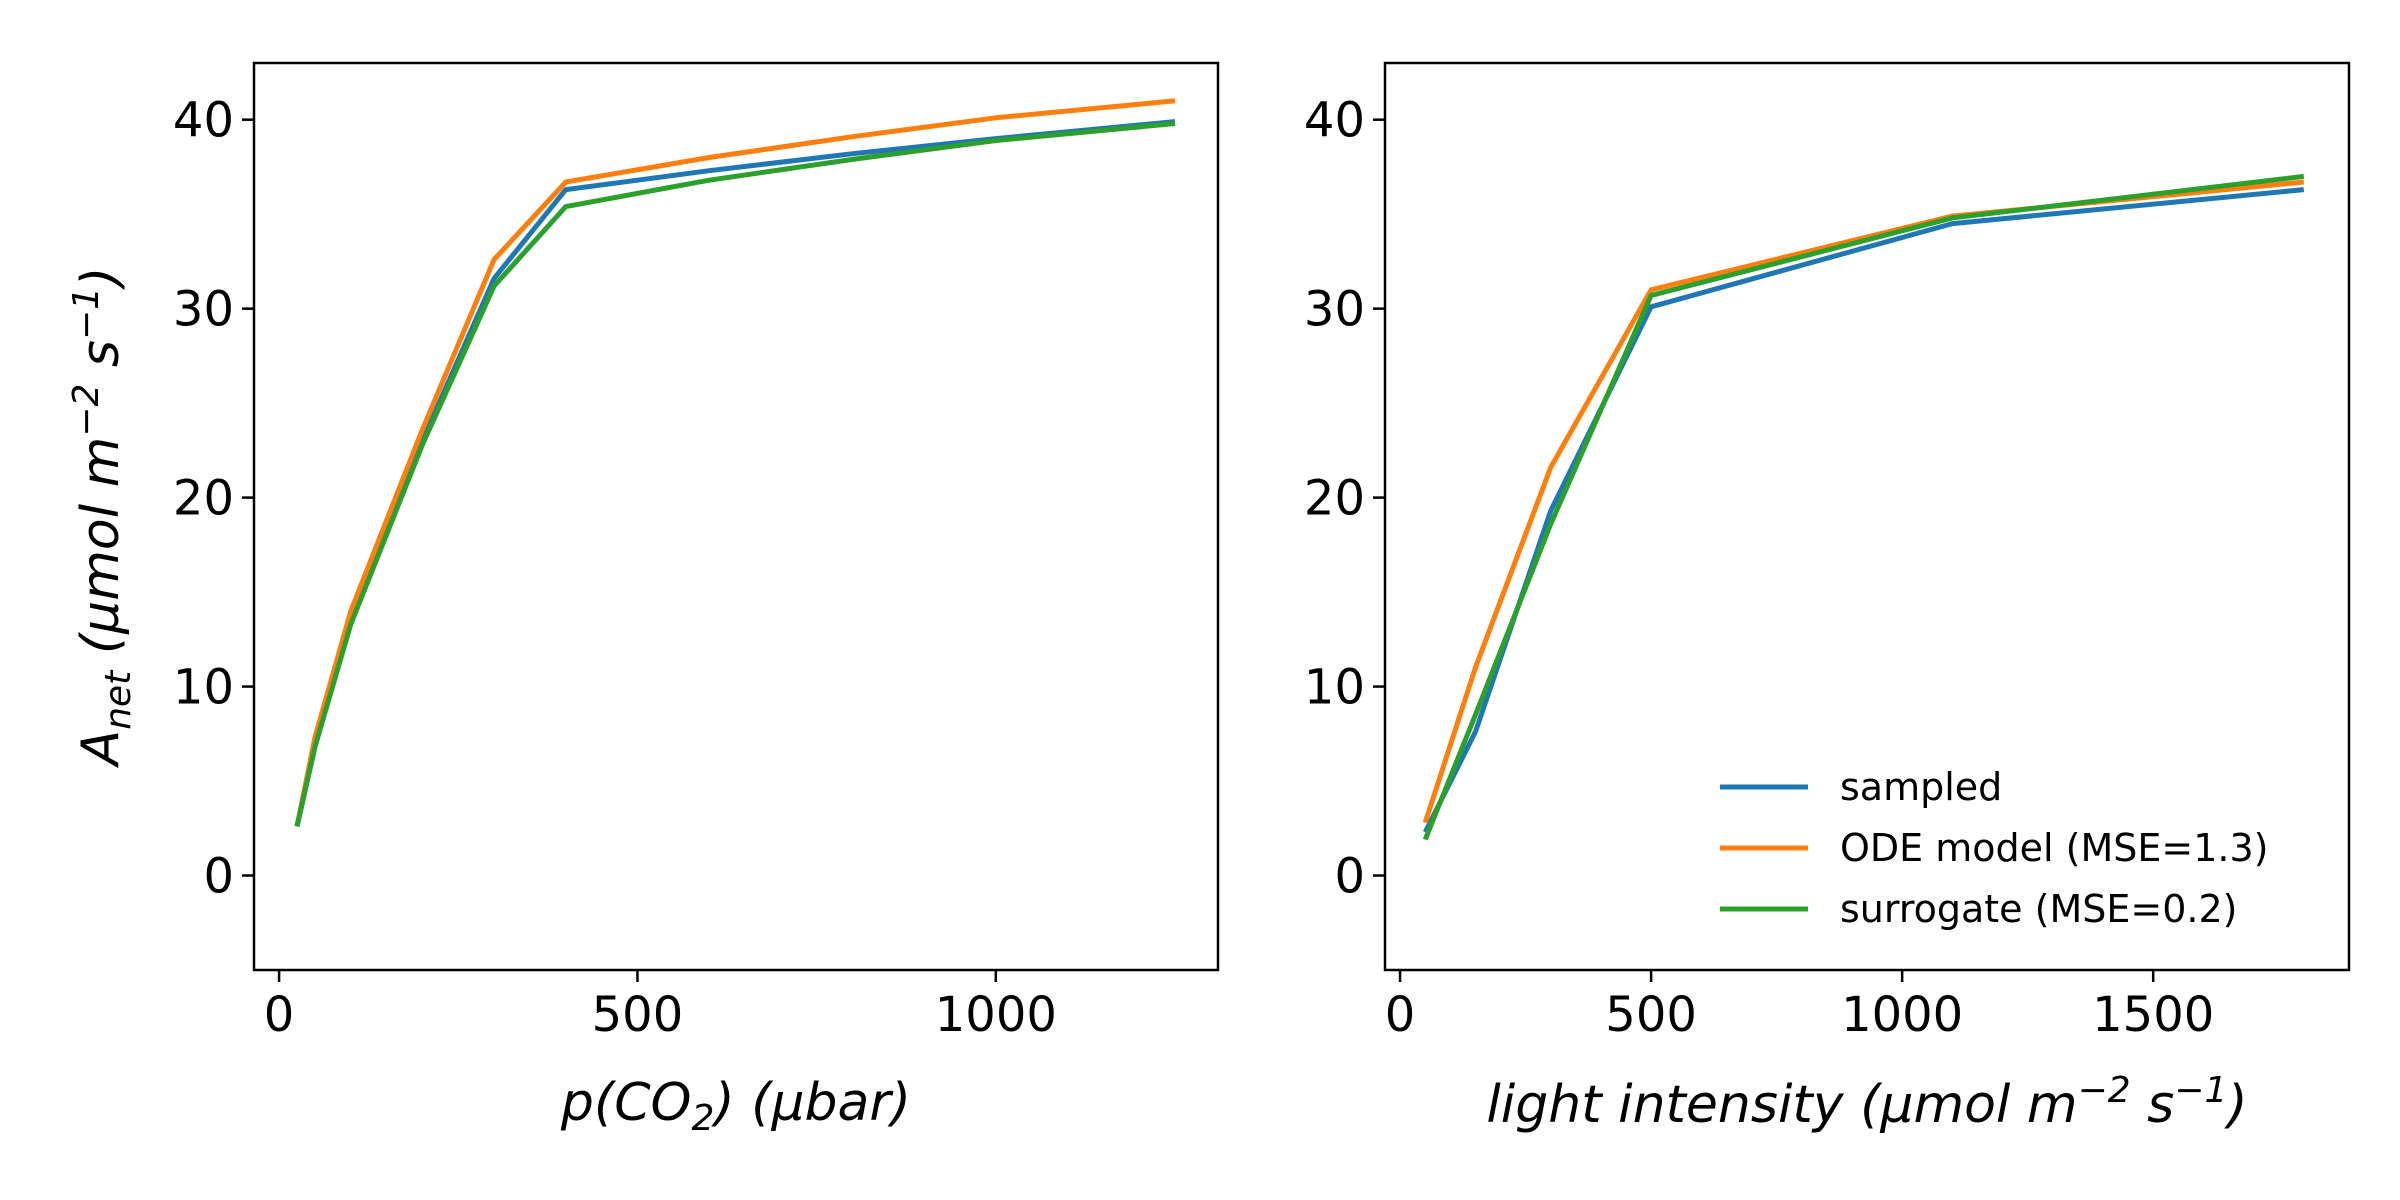  Describe the element at coordinates (218, 877) in the screenshot. I see `co2-y-tick-label: 0` at that location.